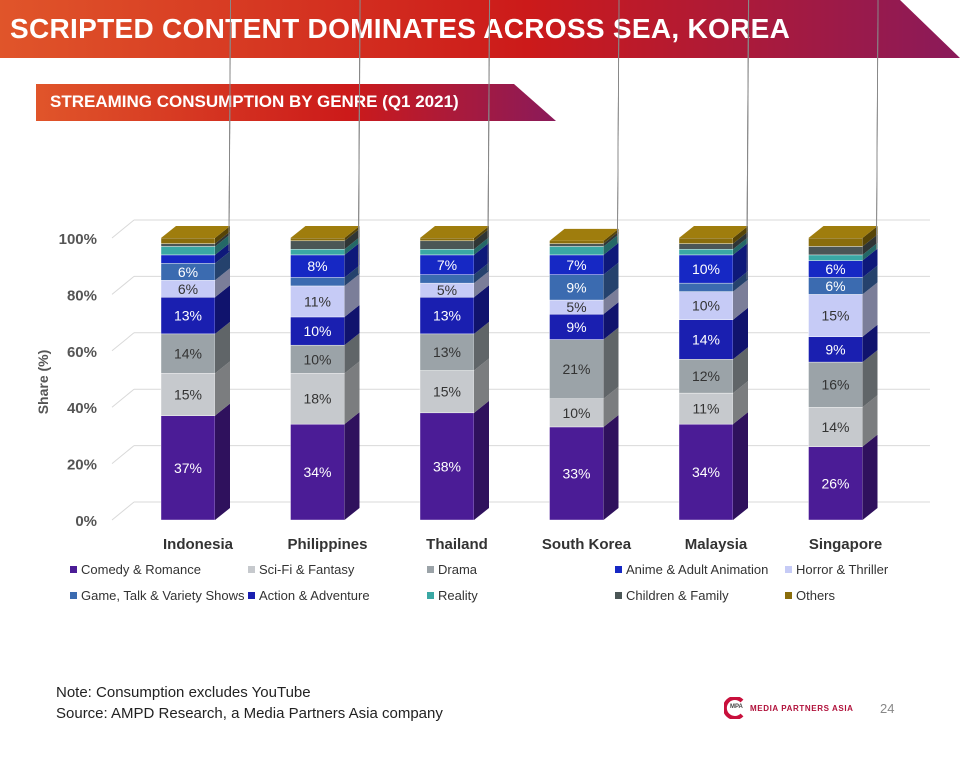 This screenshot has height=773, width=960. I want to click on legend-label: Children & Family, so click(677, 595).